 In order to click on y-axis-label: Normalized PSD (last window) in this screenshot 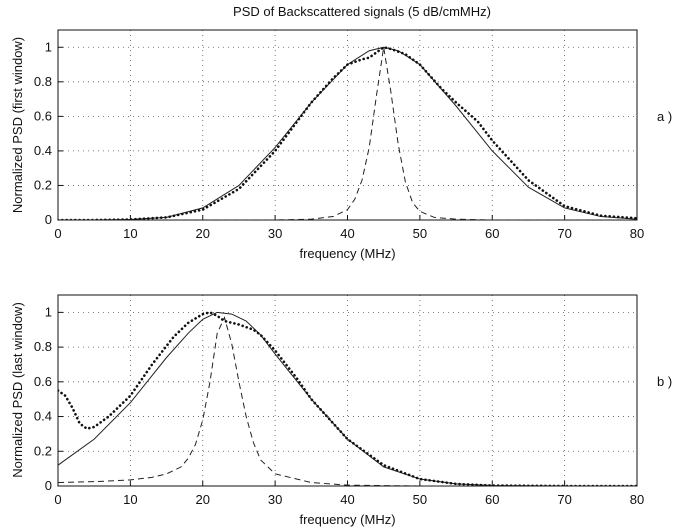, I will do `click(17, 390)`.